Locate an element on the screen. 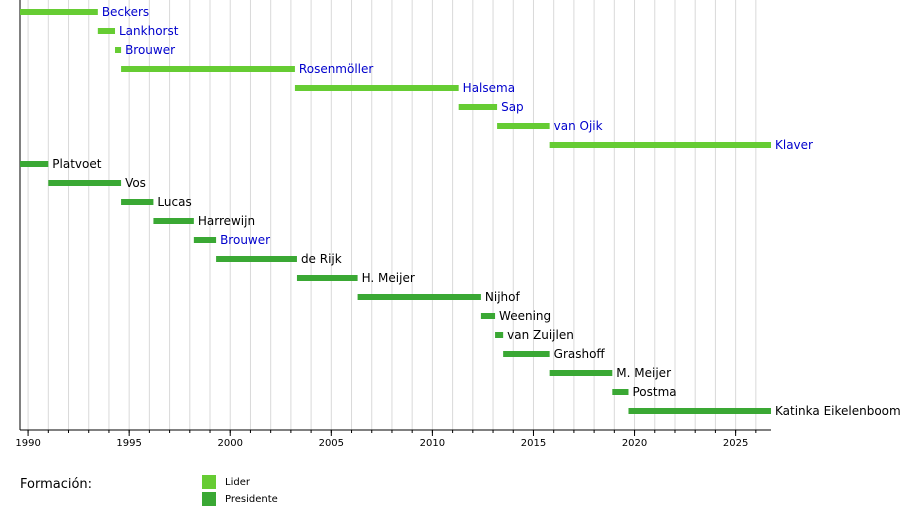 Image resolution: width=900 pixels, height=508 pixels. x-tick-label: 2015 is located at coordinates (533, 443).